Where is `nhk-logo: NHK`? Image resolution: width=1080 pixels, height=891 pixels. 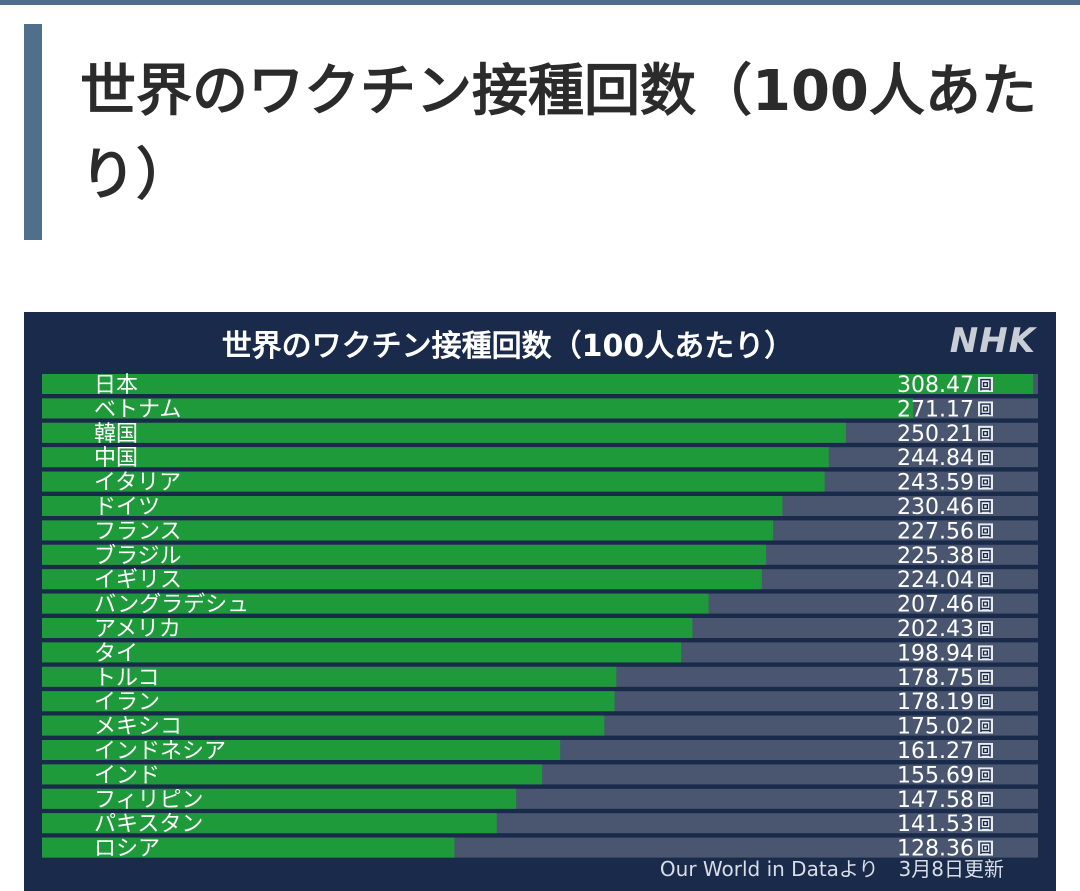
nhk-logo: NHK is located at coordinates (994, 341).